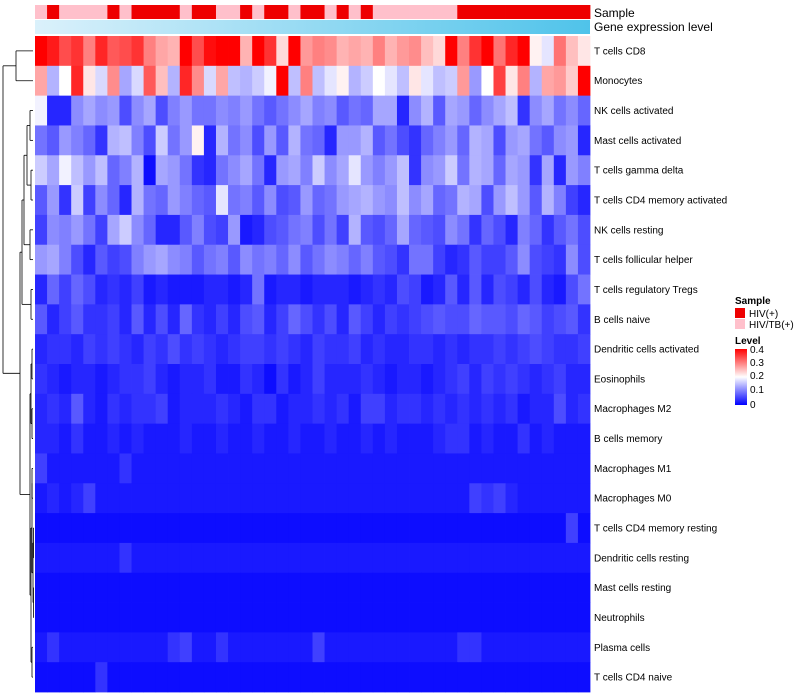  Describe the element at coordinates (748, 341) in the screenshot. I see `legend-level-title: Level` at that location.